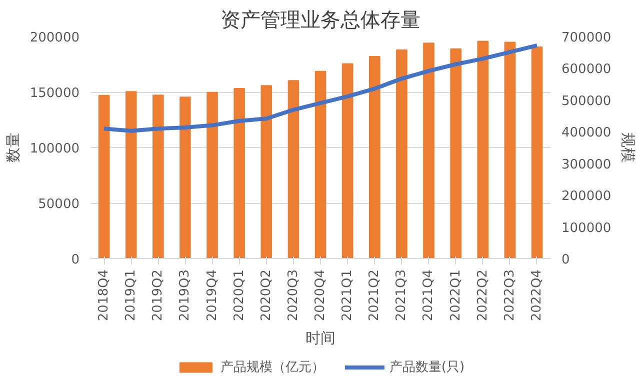 The height and width of the screenshot is (388, 640). What do you see at coordinates (320, 295) in the screenshot?
I see `x-tick-label: 2020Q4` at bounding box center [320, 295].